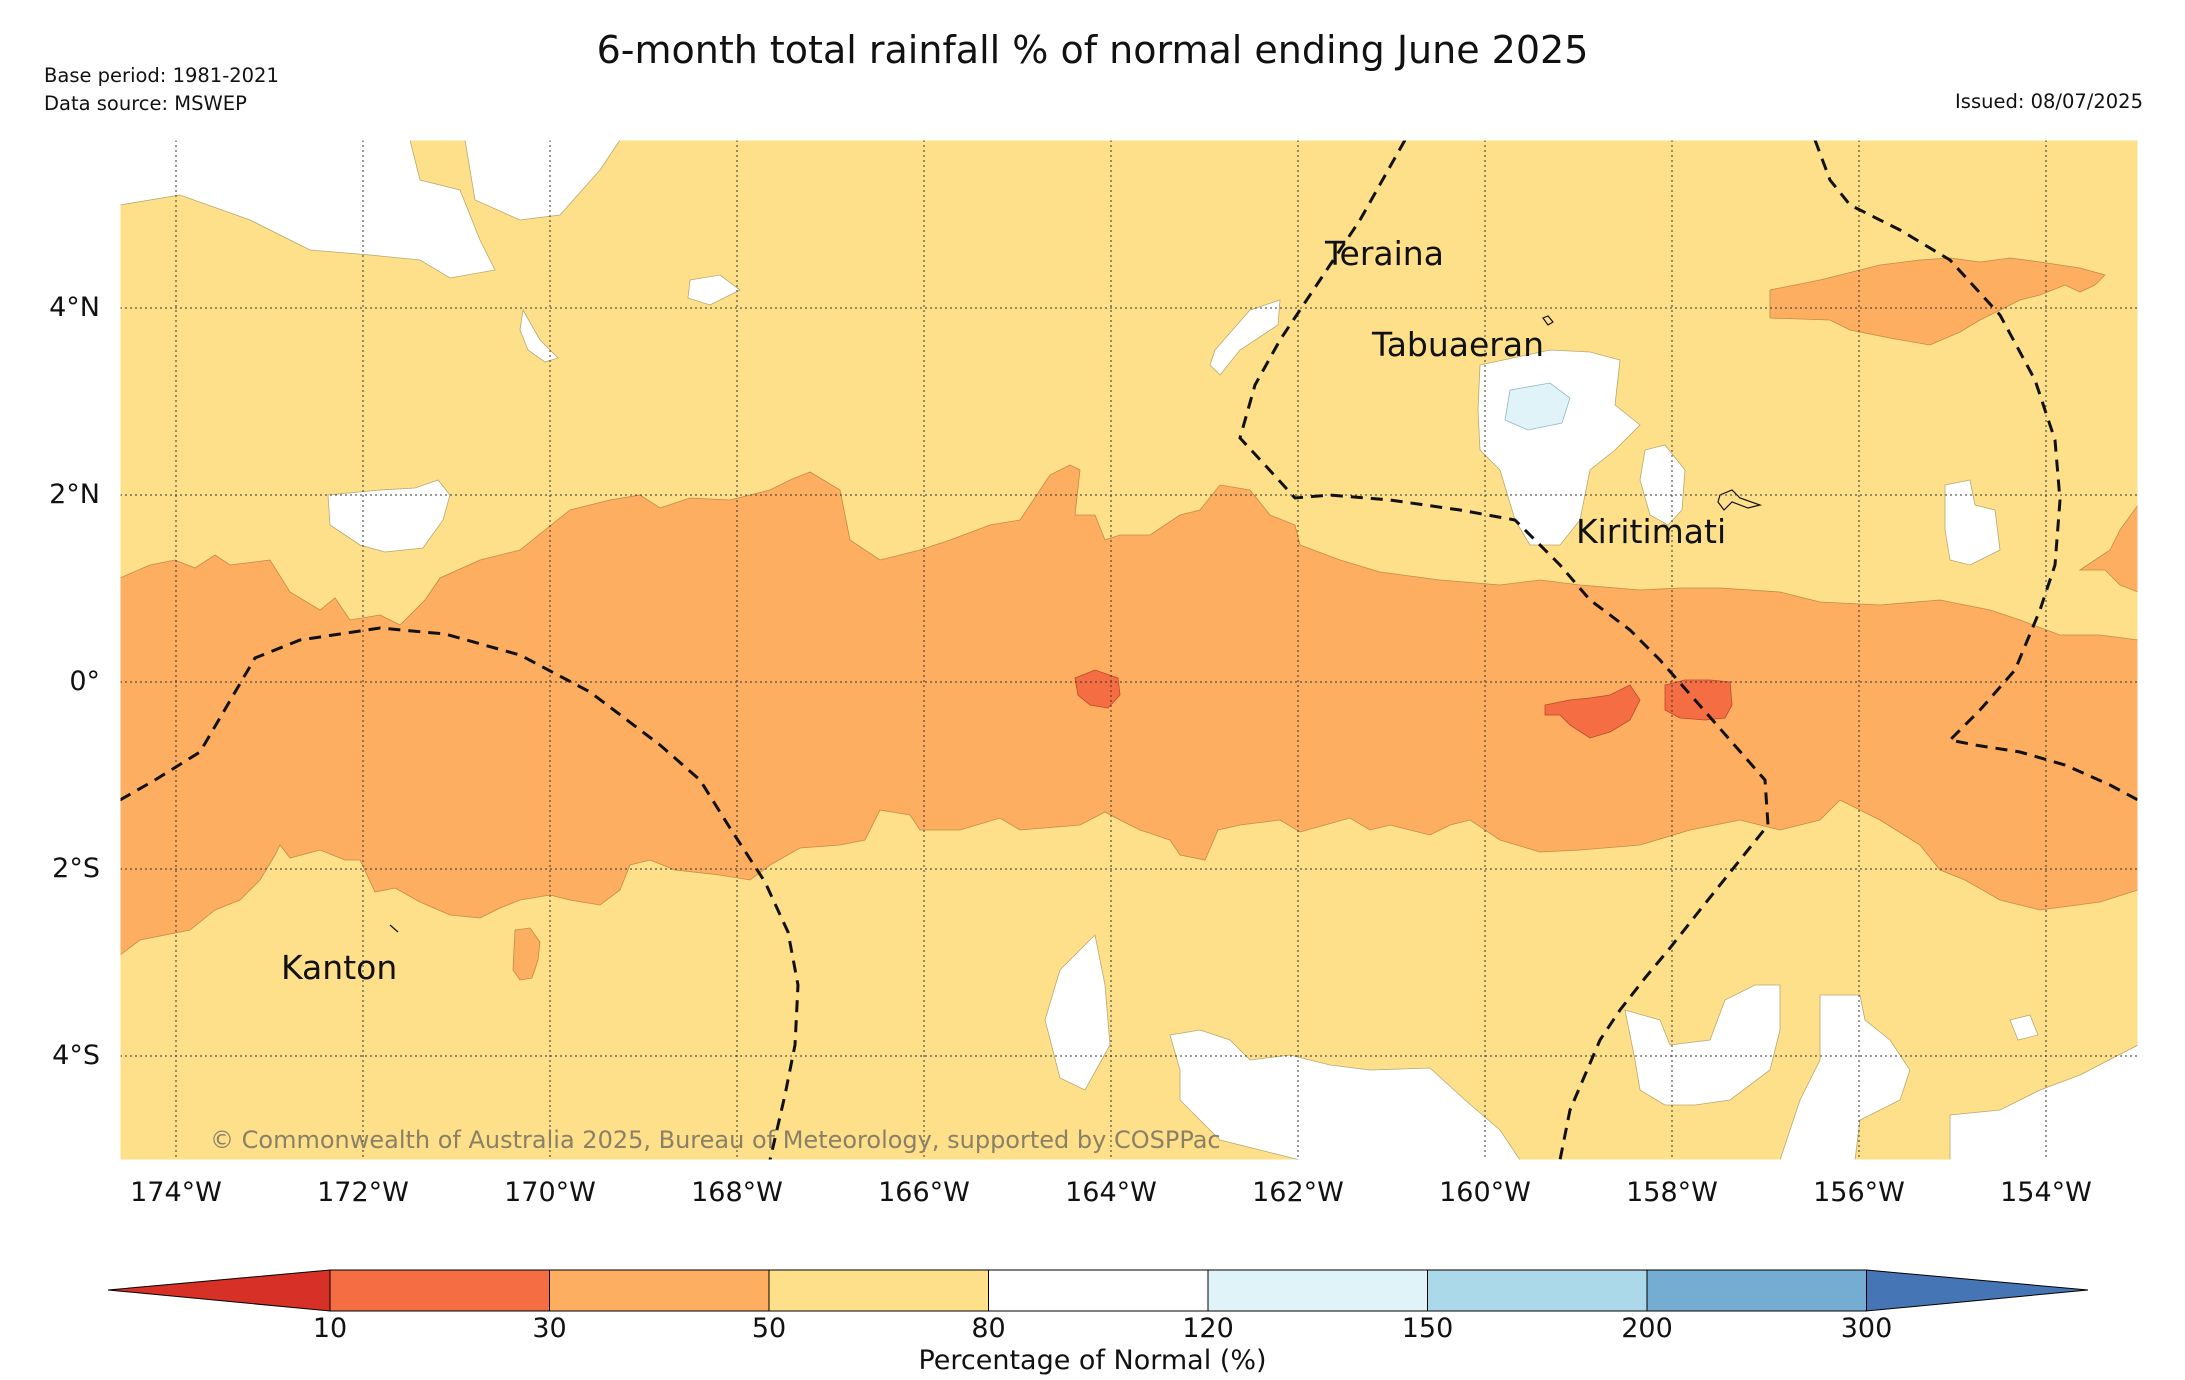 The image size is (2185, 1380). Describe the element at coordinates (737, 1192) in the screenshot. I see `lon-label-168w: 168°W` at that location.